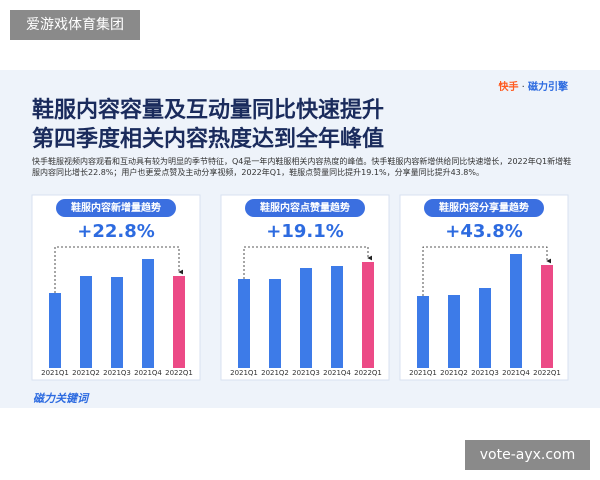 Image resolution: width=600 pixels, height=480 pixels. What do you see at coordinates (527, 455) in the screenshot?
I see `watermark: vote-ayx.com` at bounding box center [527, 455].